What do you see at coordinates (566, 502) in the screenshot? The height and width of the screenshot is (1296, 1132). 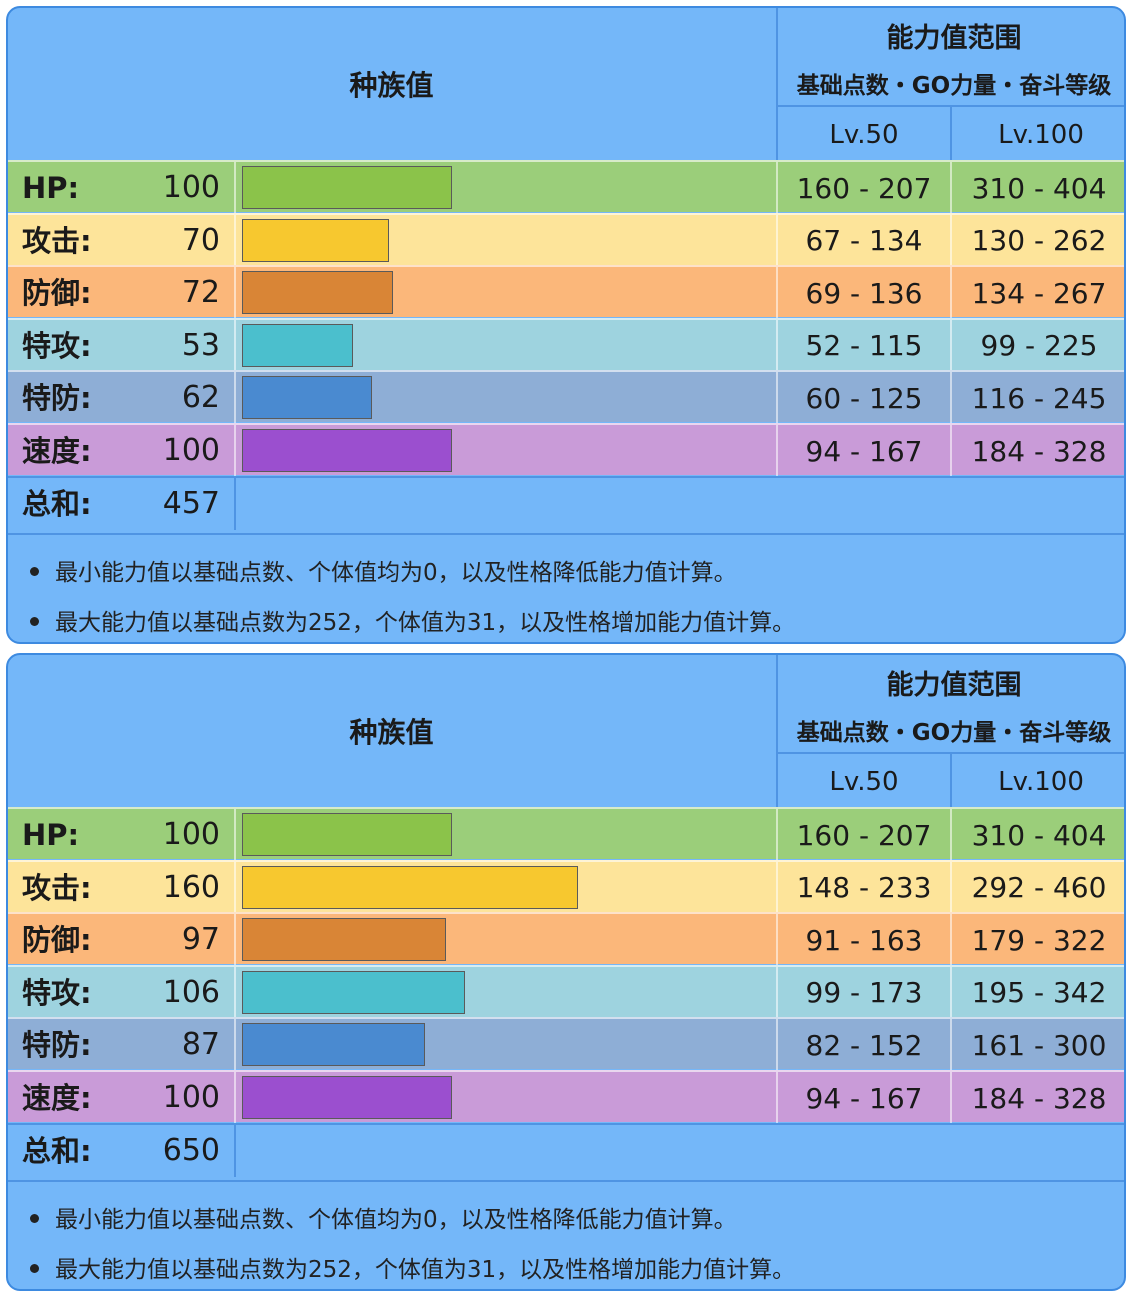 I see `stat-row-total: 总和: 457` at bounding box center [566, 502].